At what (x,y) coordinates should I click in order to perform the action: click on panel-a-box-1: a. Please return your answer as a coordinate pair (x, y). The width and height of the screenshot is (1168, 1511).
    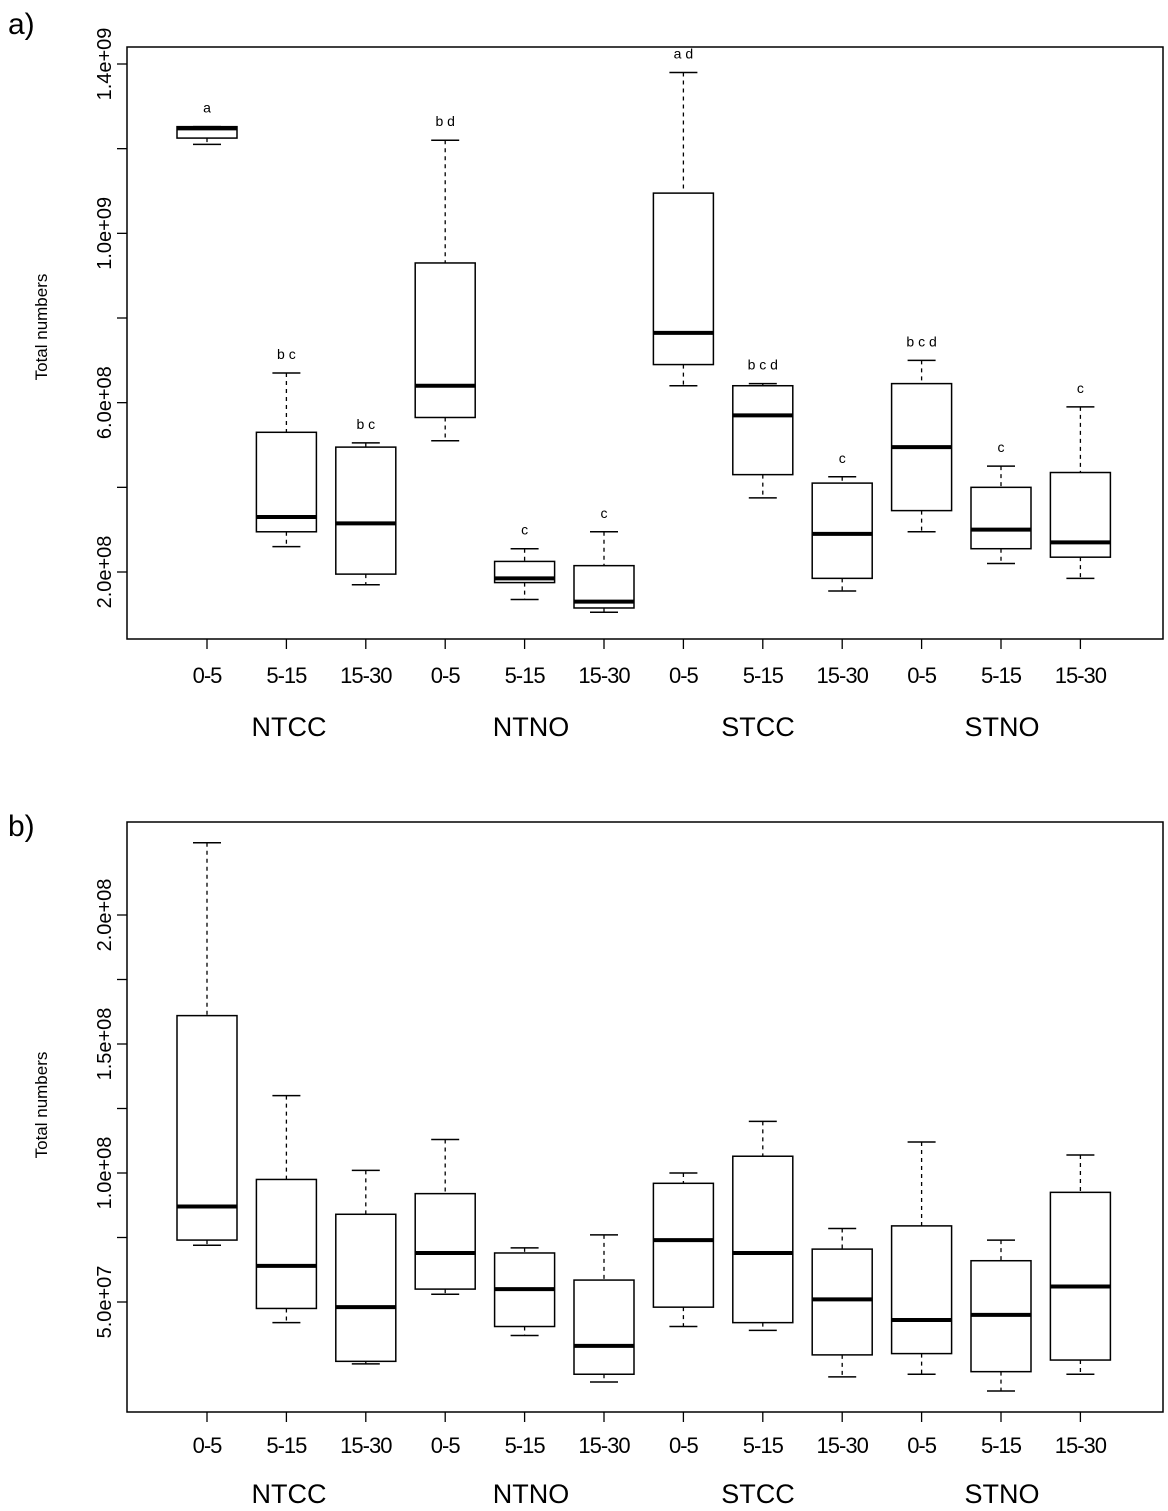
    Looking at the image, I should click on (207, 123).